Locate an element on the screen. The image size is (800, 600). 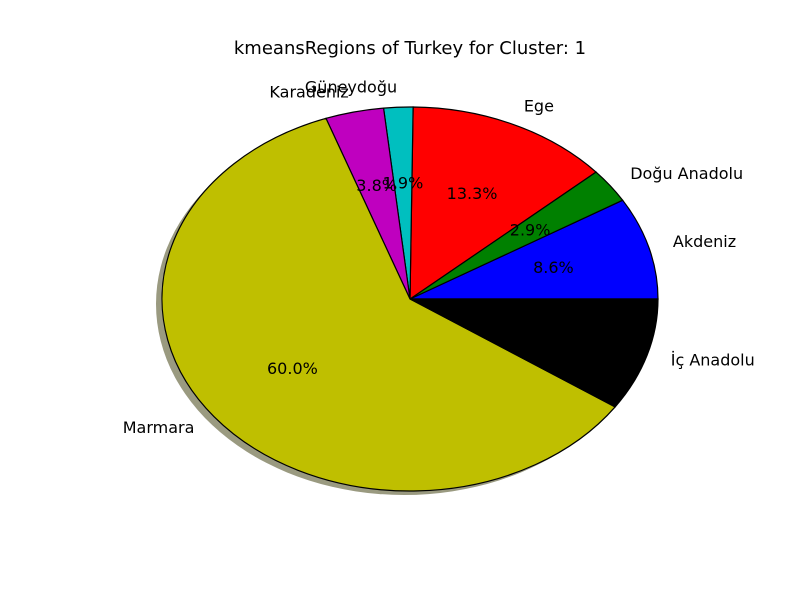
slice-label-4: Karadeniz is located at coordinates (308, 92).